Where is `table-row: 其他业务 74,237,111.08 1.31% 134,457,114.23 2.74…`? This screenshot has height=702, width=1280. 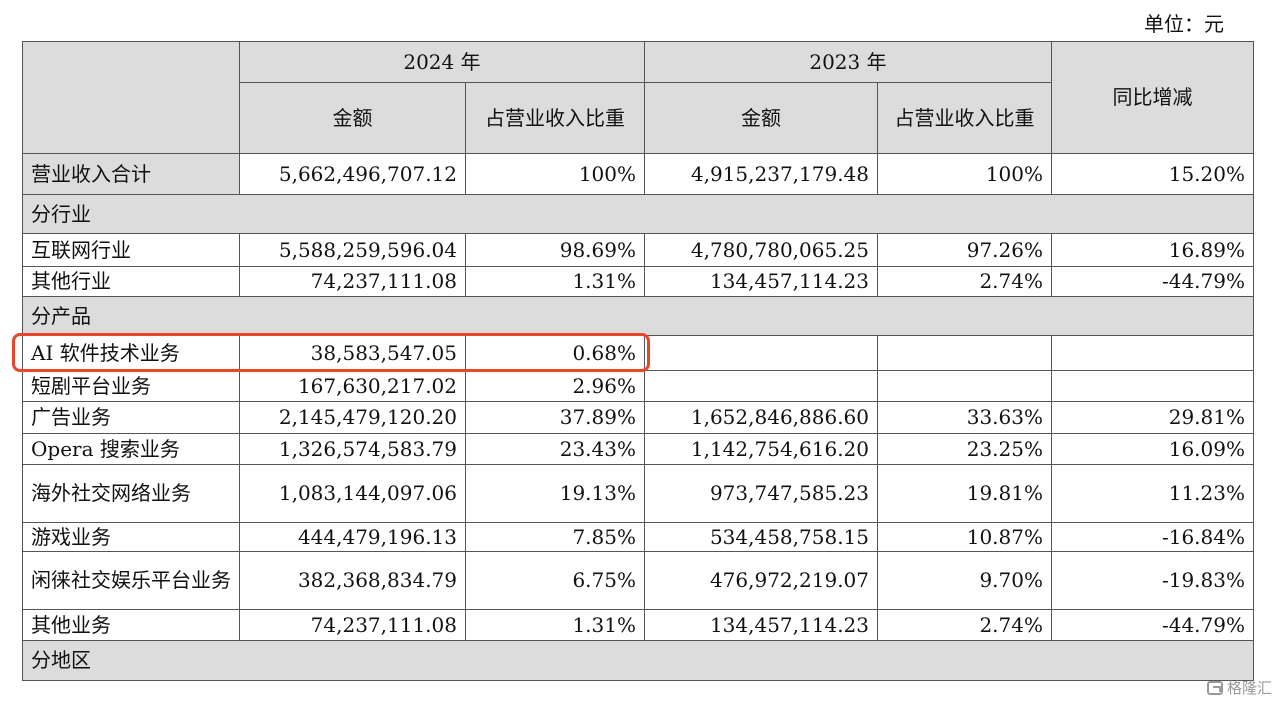
table-row: 其他业务 74,237,111.08 1.31% 134,457,114.23 2.74… is located at coordinates (638, 625).